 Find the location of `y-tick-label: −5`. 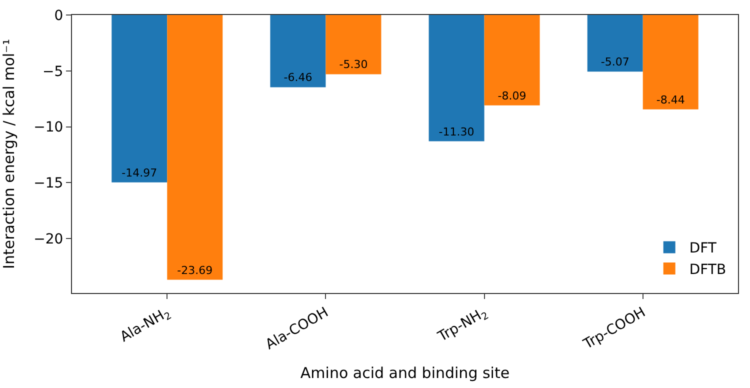

y-tick-label: −5 is located at coordinates (53, 72).